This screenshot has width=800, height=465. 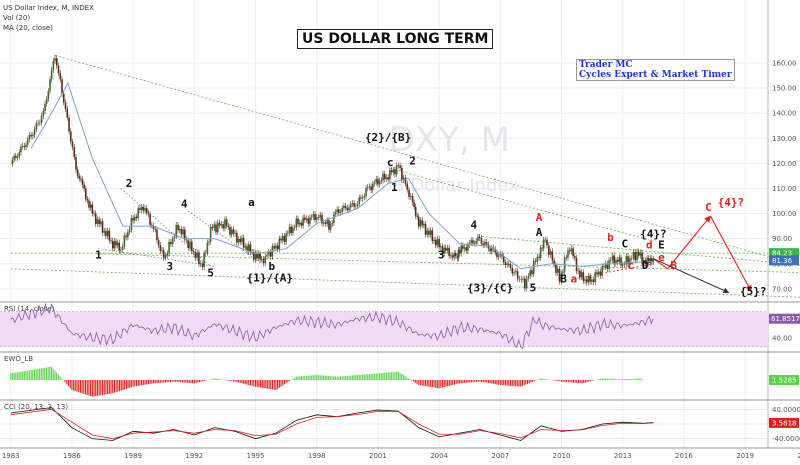 I want to click on wave-label: E, so click(x=661, y=245).